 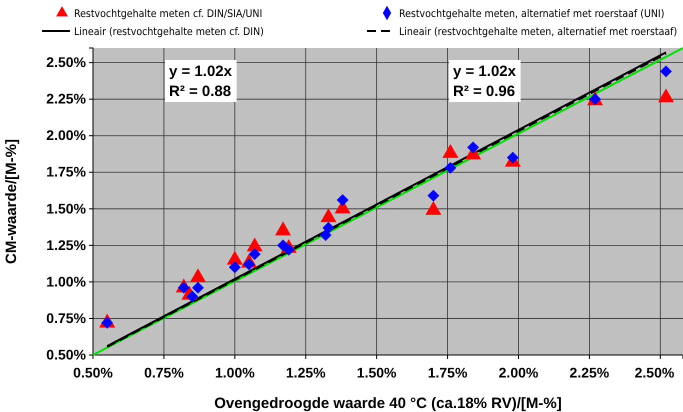 What do you see at coordinates (484, 91) in the screenshot?
I see `annotation: R² = 0.96` at bounding box center [484, 91].